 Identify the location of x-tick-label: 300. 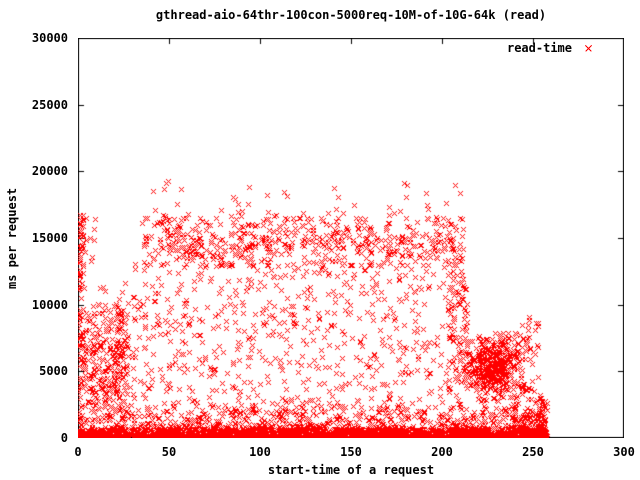
(624, 452).